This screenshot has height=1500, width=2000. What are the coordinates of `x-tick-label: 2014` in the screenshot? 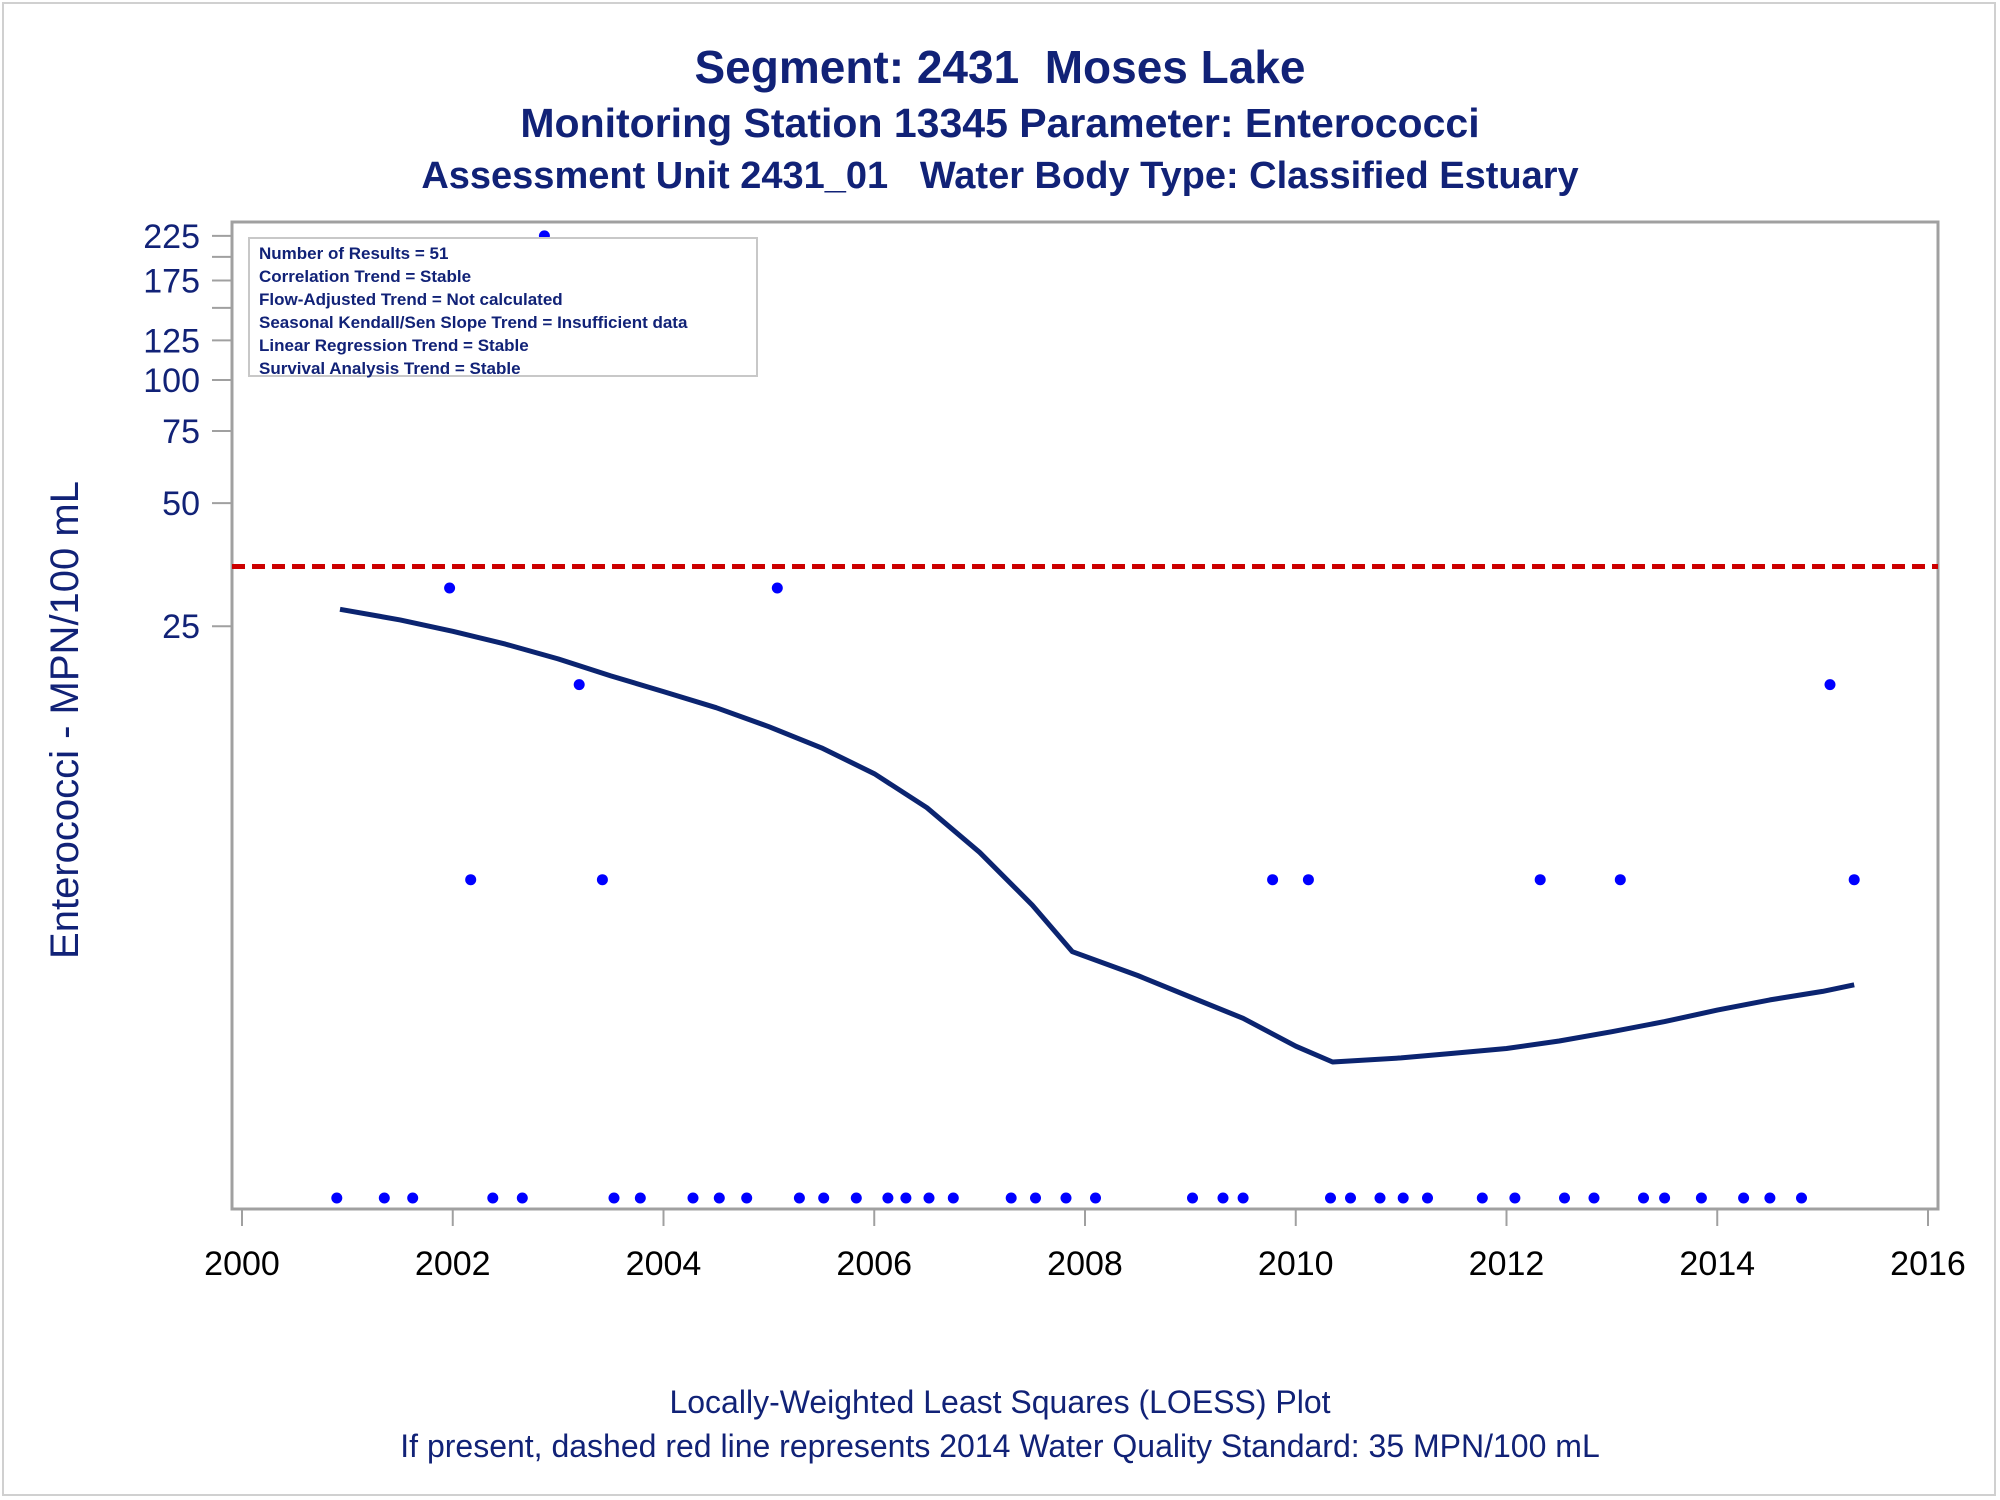 It's located at (1717, 1264).